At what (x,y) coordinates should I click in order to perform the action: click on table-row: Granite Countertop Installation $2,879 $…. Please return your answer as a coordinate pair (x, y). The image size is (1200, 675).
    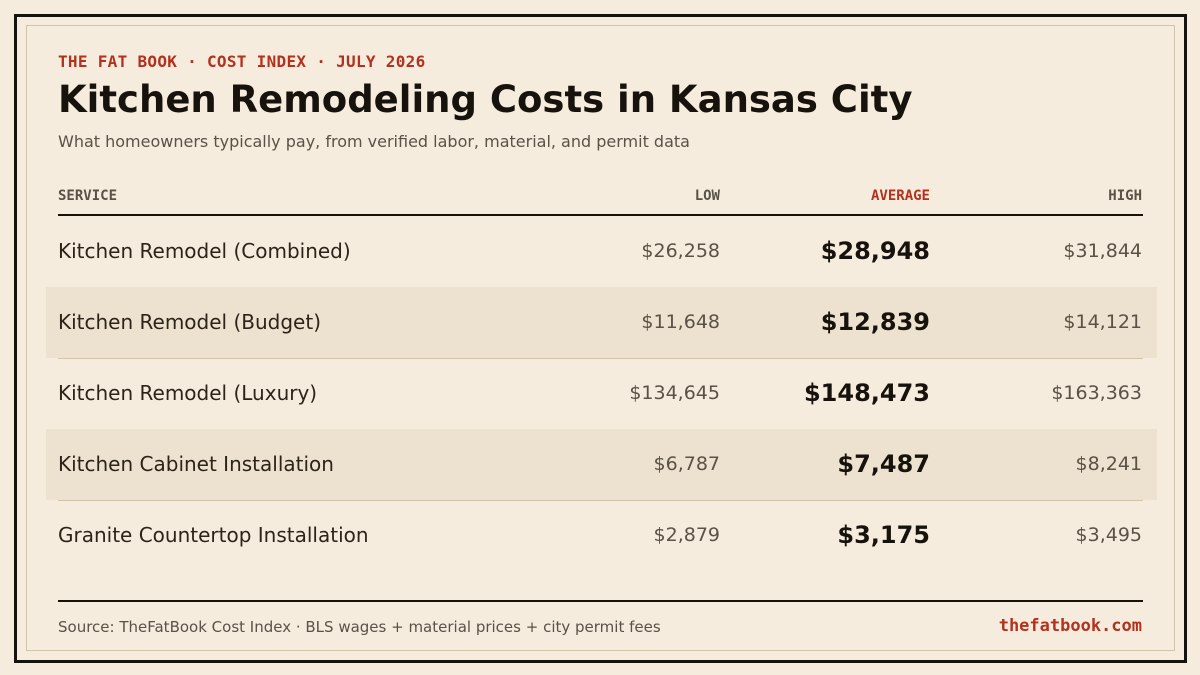
    Looking at the image, I should click on (601, 535).